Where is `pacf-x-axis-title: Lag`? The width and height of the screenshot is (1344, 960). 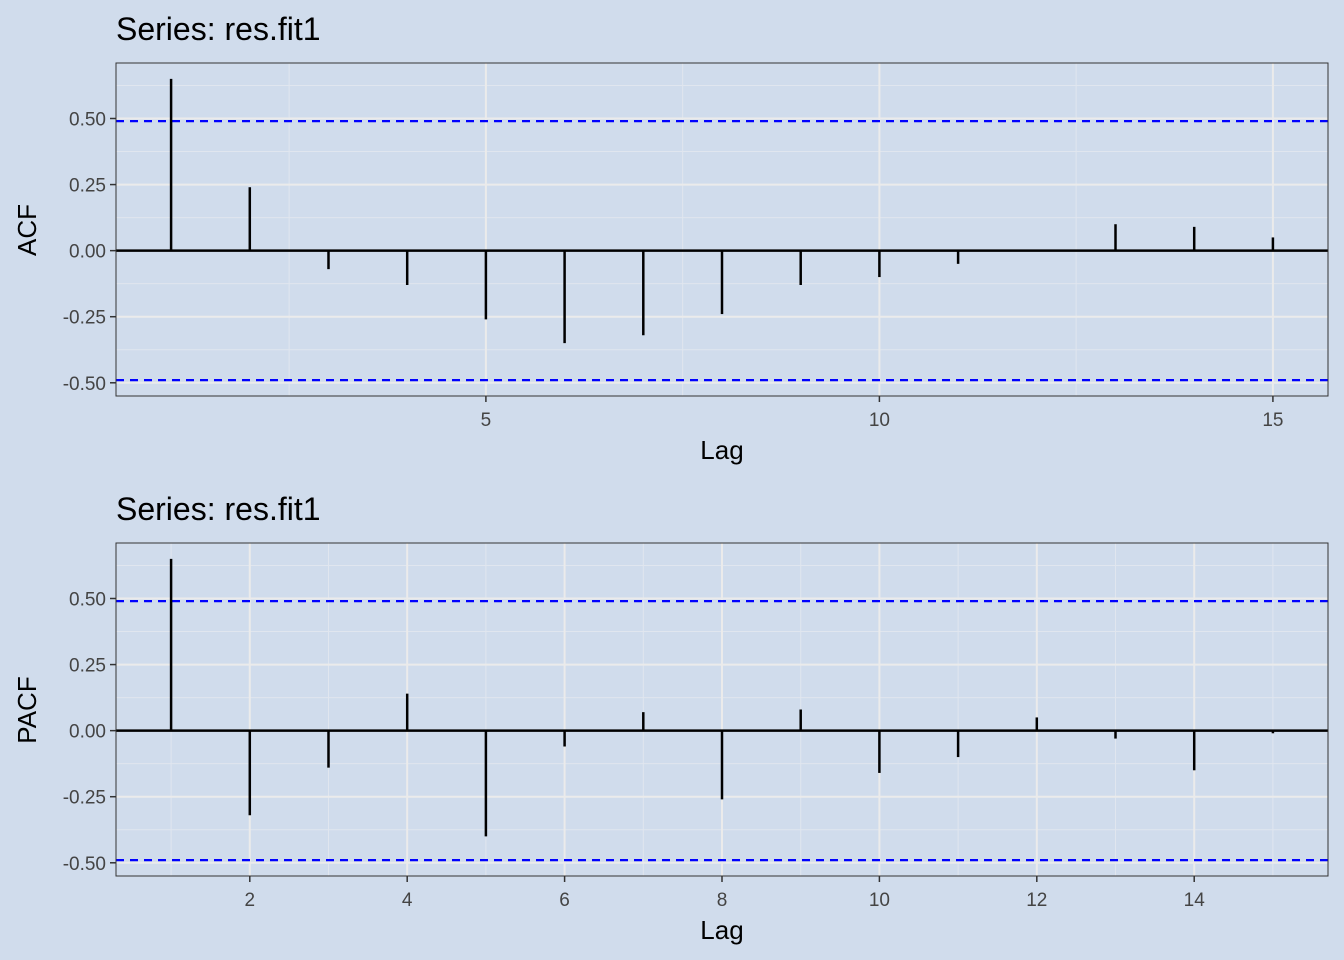 pacf-x-axis-title: Lag is located at coordinates (721, 930).